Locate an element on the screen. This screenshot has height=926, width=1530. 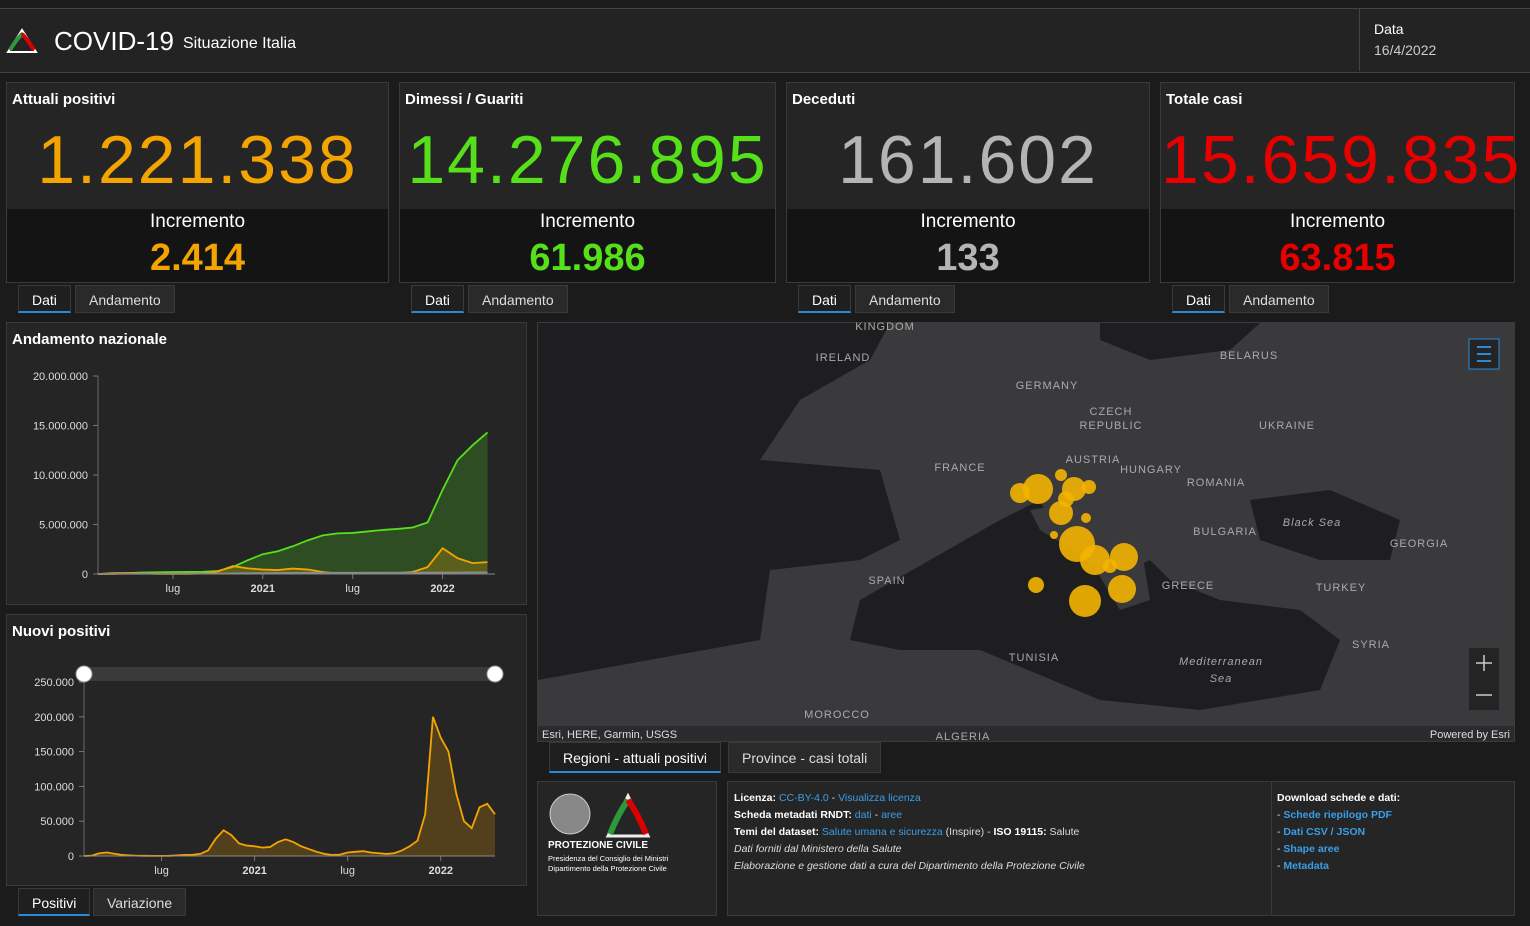
map-label: FRANCE is located at coordinates (959, 468).